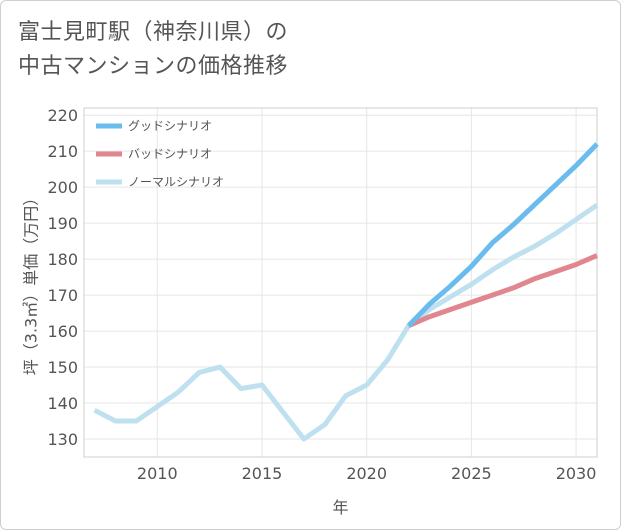 This screenshot has height=530, width=621. What do you see at coordinates (62, 331) in the screenshot?
I see `y-tick-label: 160` at bounding box center [62, 331].